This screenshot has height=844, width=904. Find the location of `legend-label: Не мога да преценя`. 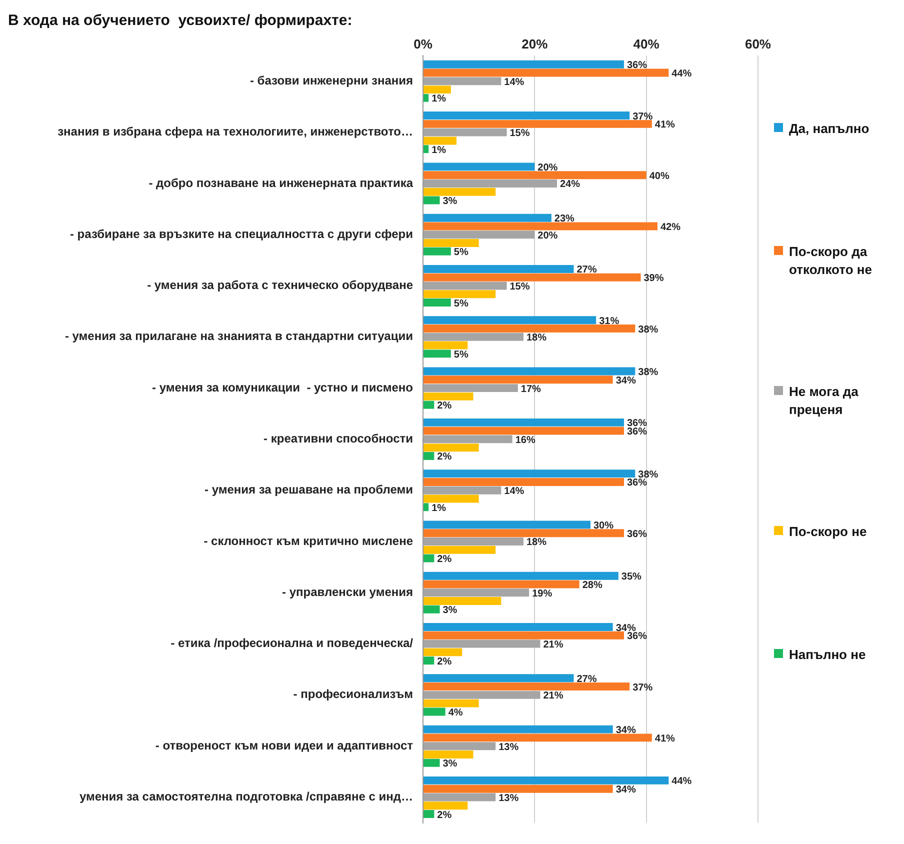

legend-label: Не мога да преценя is located at coordinates (824, 400).